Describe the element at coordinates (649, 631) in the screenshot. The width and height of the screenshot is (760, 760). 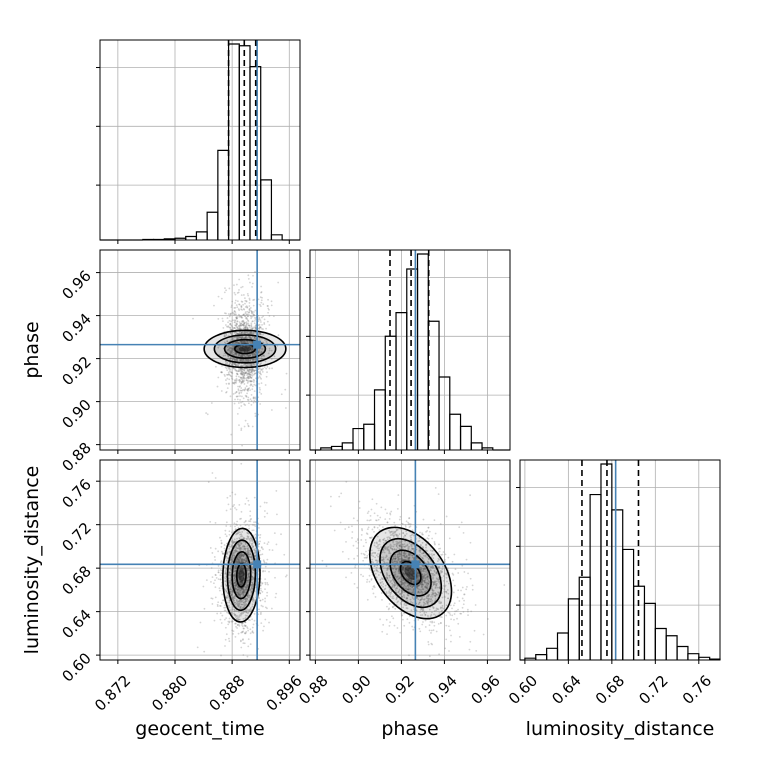
I see `histogram-bar` at that location.